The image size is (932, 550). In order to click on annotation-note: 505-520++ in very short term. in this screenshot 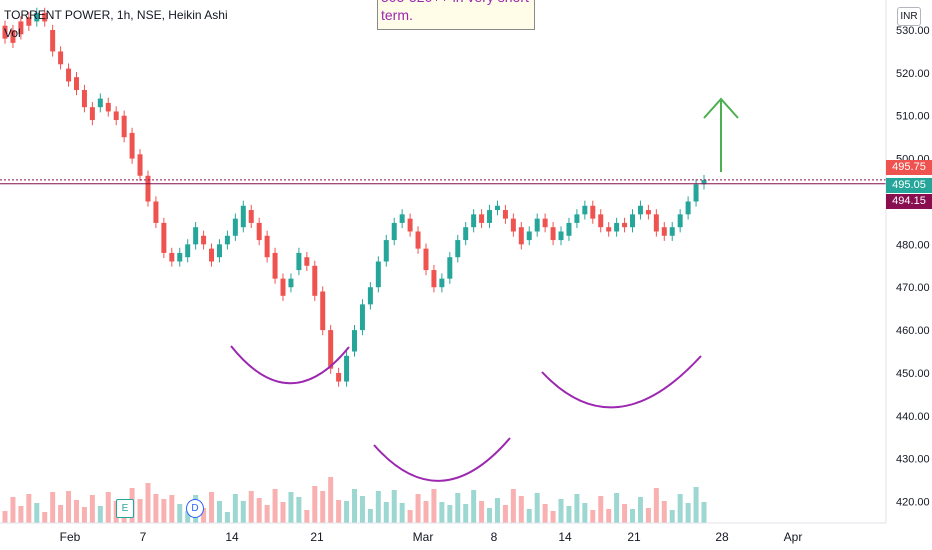, I will do `click(456, 15)`.